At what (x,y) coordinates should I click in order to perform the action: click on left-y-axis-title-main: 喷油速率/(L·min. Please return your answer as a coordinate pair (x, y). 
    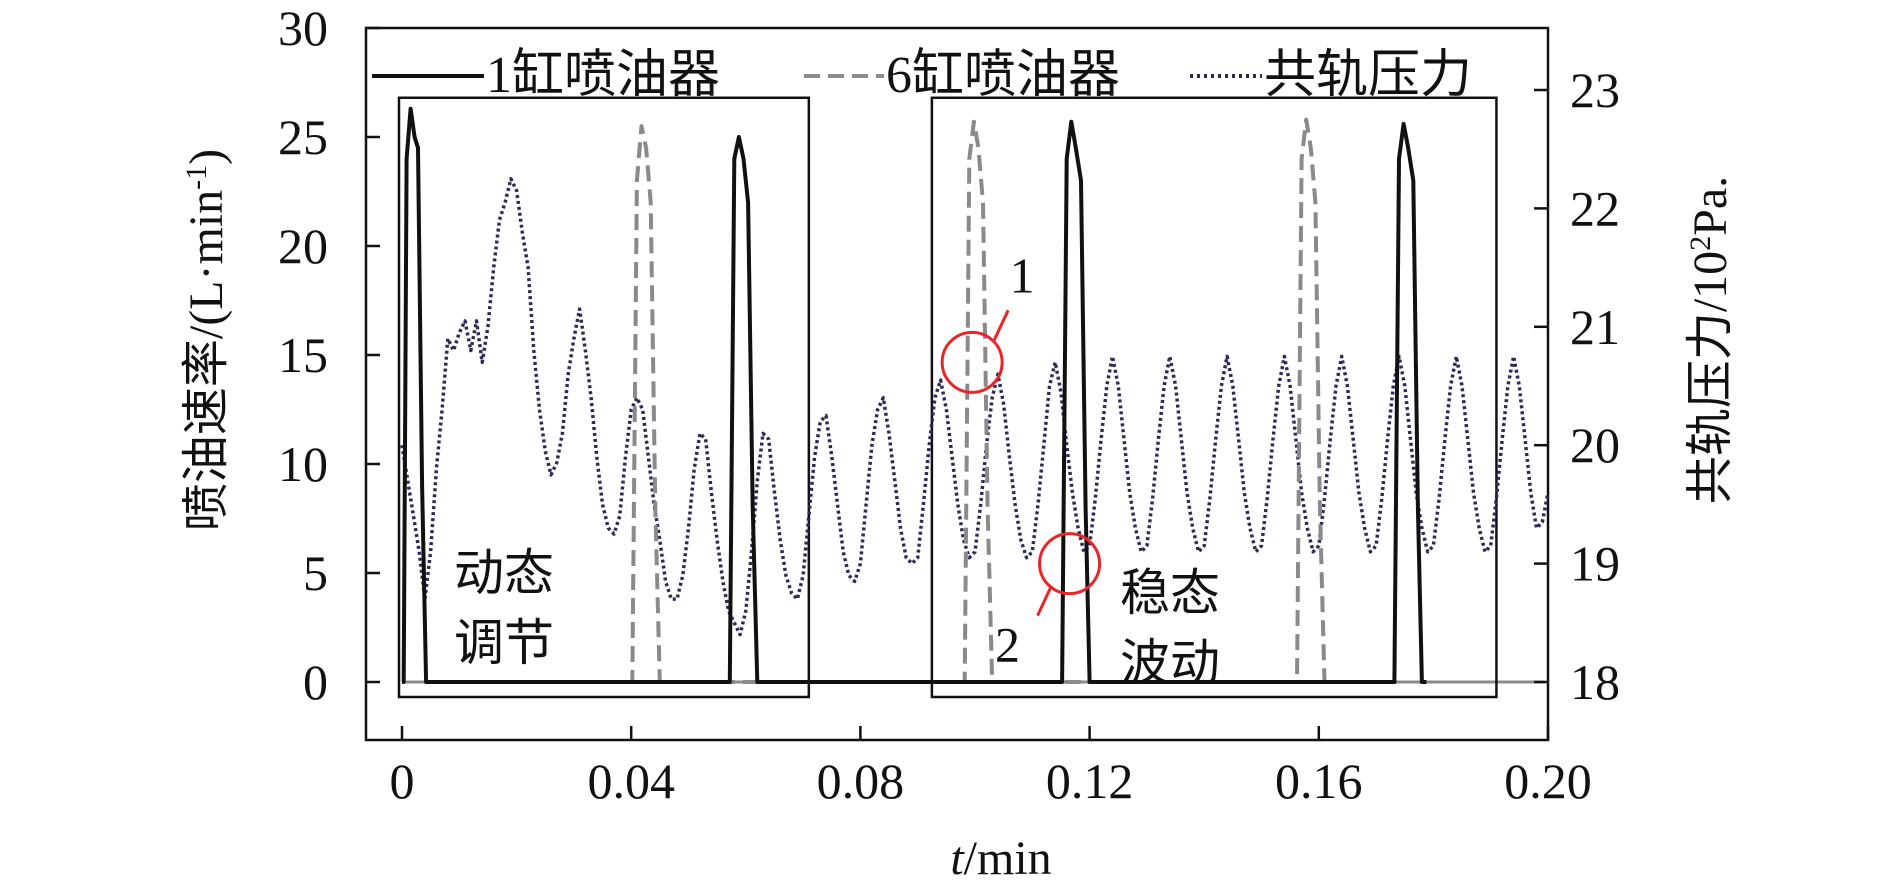
    Looking at the image, I should click on (206, 360).